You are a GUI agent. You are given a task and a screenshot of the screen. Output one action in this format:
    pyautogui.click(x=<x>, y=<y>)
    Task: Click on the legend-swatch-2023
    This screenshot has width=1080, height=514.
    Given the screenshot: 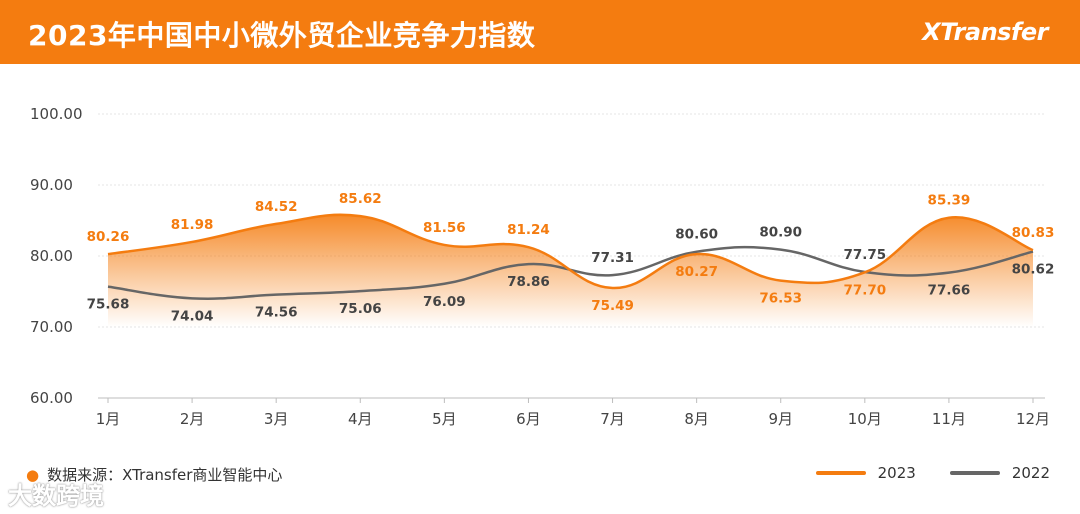 What is the action you would take?
    pyautogui.click(x=840, y=473)
    